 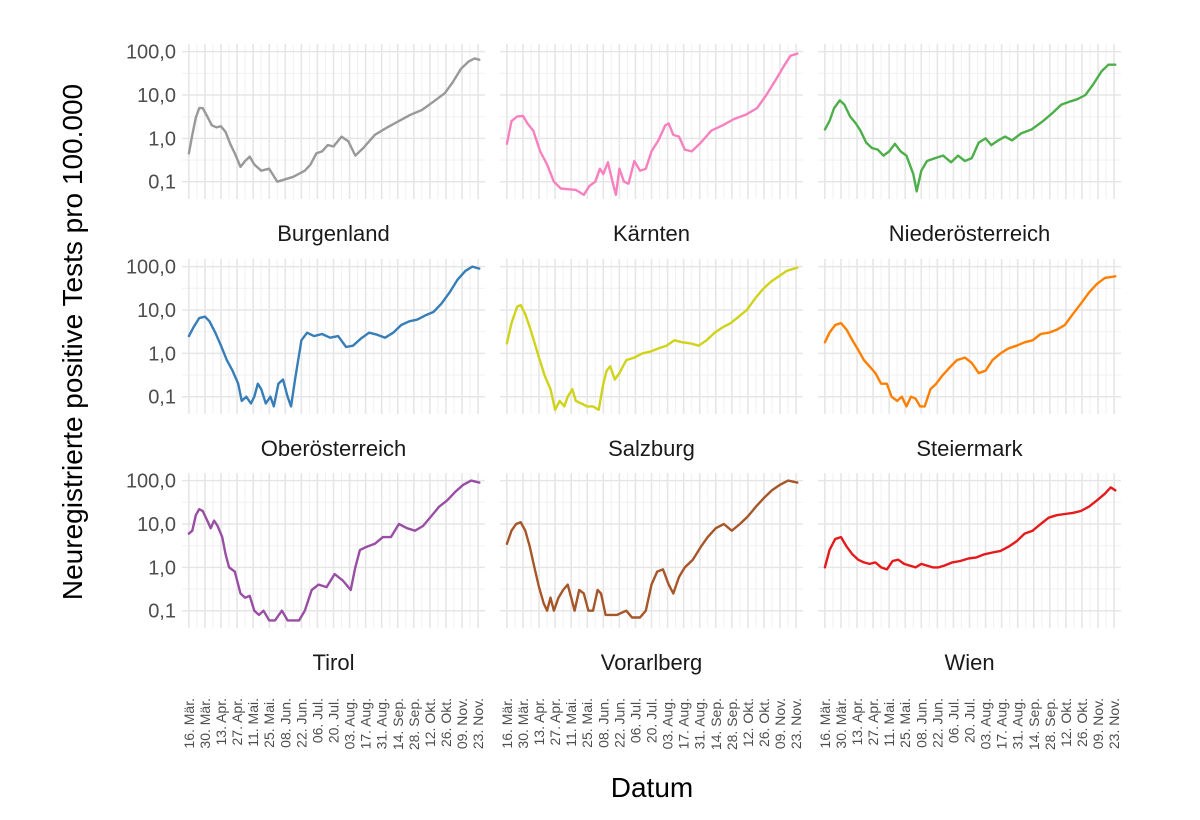 I want to click on series-line-Kärnten, so click(x=652, y=124).